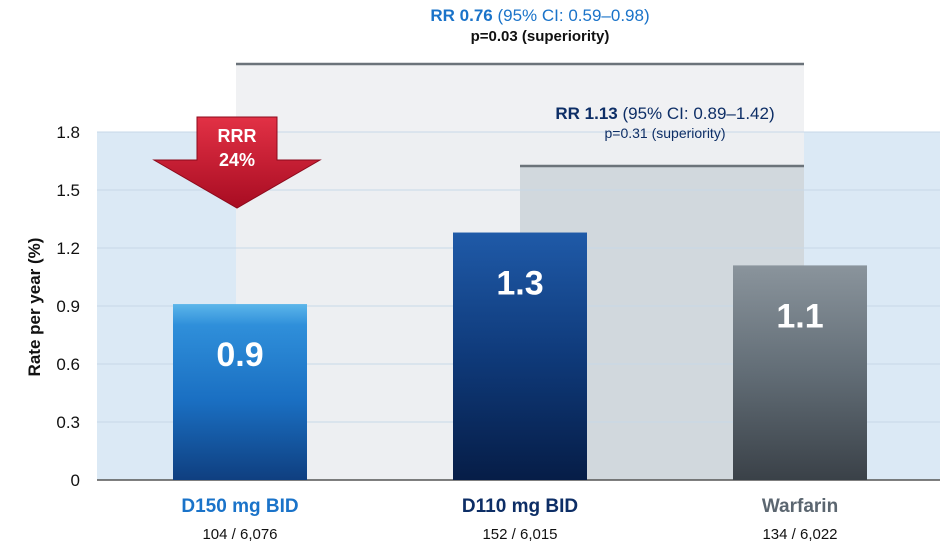 Image resolution: width=945 pixels, height=555 pixels. I want to click on rrr-label: RRR, so click(237, 136).